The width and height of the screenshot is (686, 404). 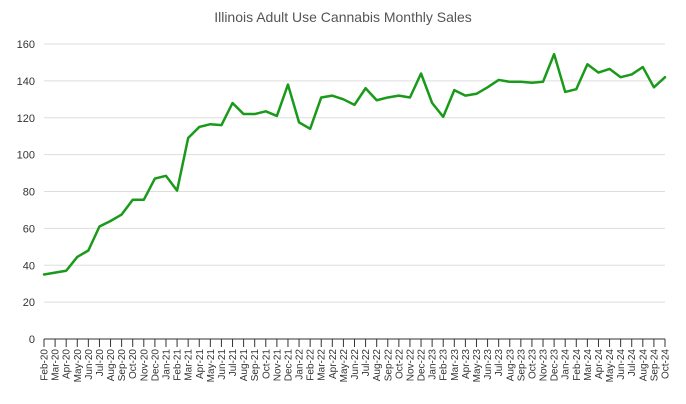 What do you see at coordinates (288, 365) in the screenshot?
I see `x-tick-label: Dec-21` at bounding box center [288, 365].